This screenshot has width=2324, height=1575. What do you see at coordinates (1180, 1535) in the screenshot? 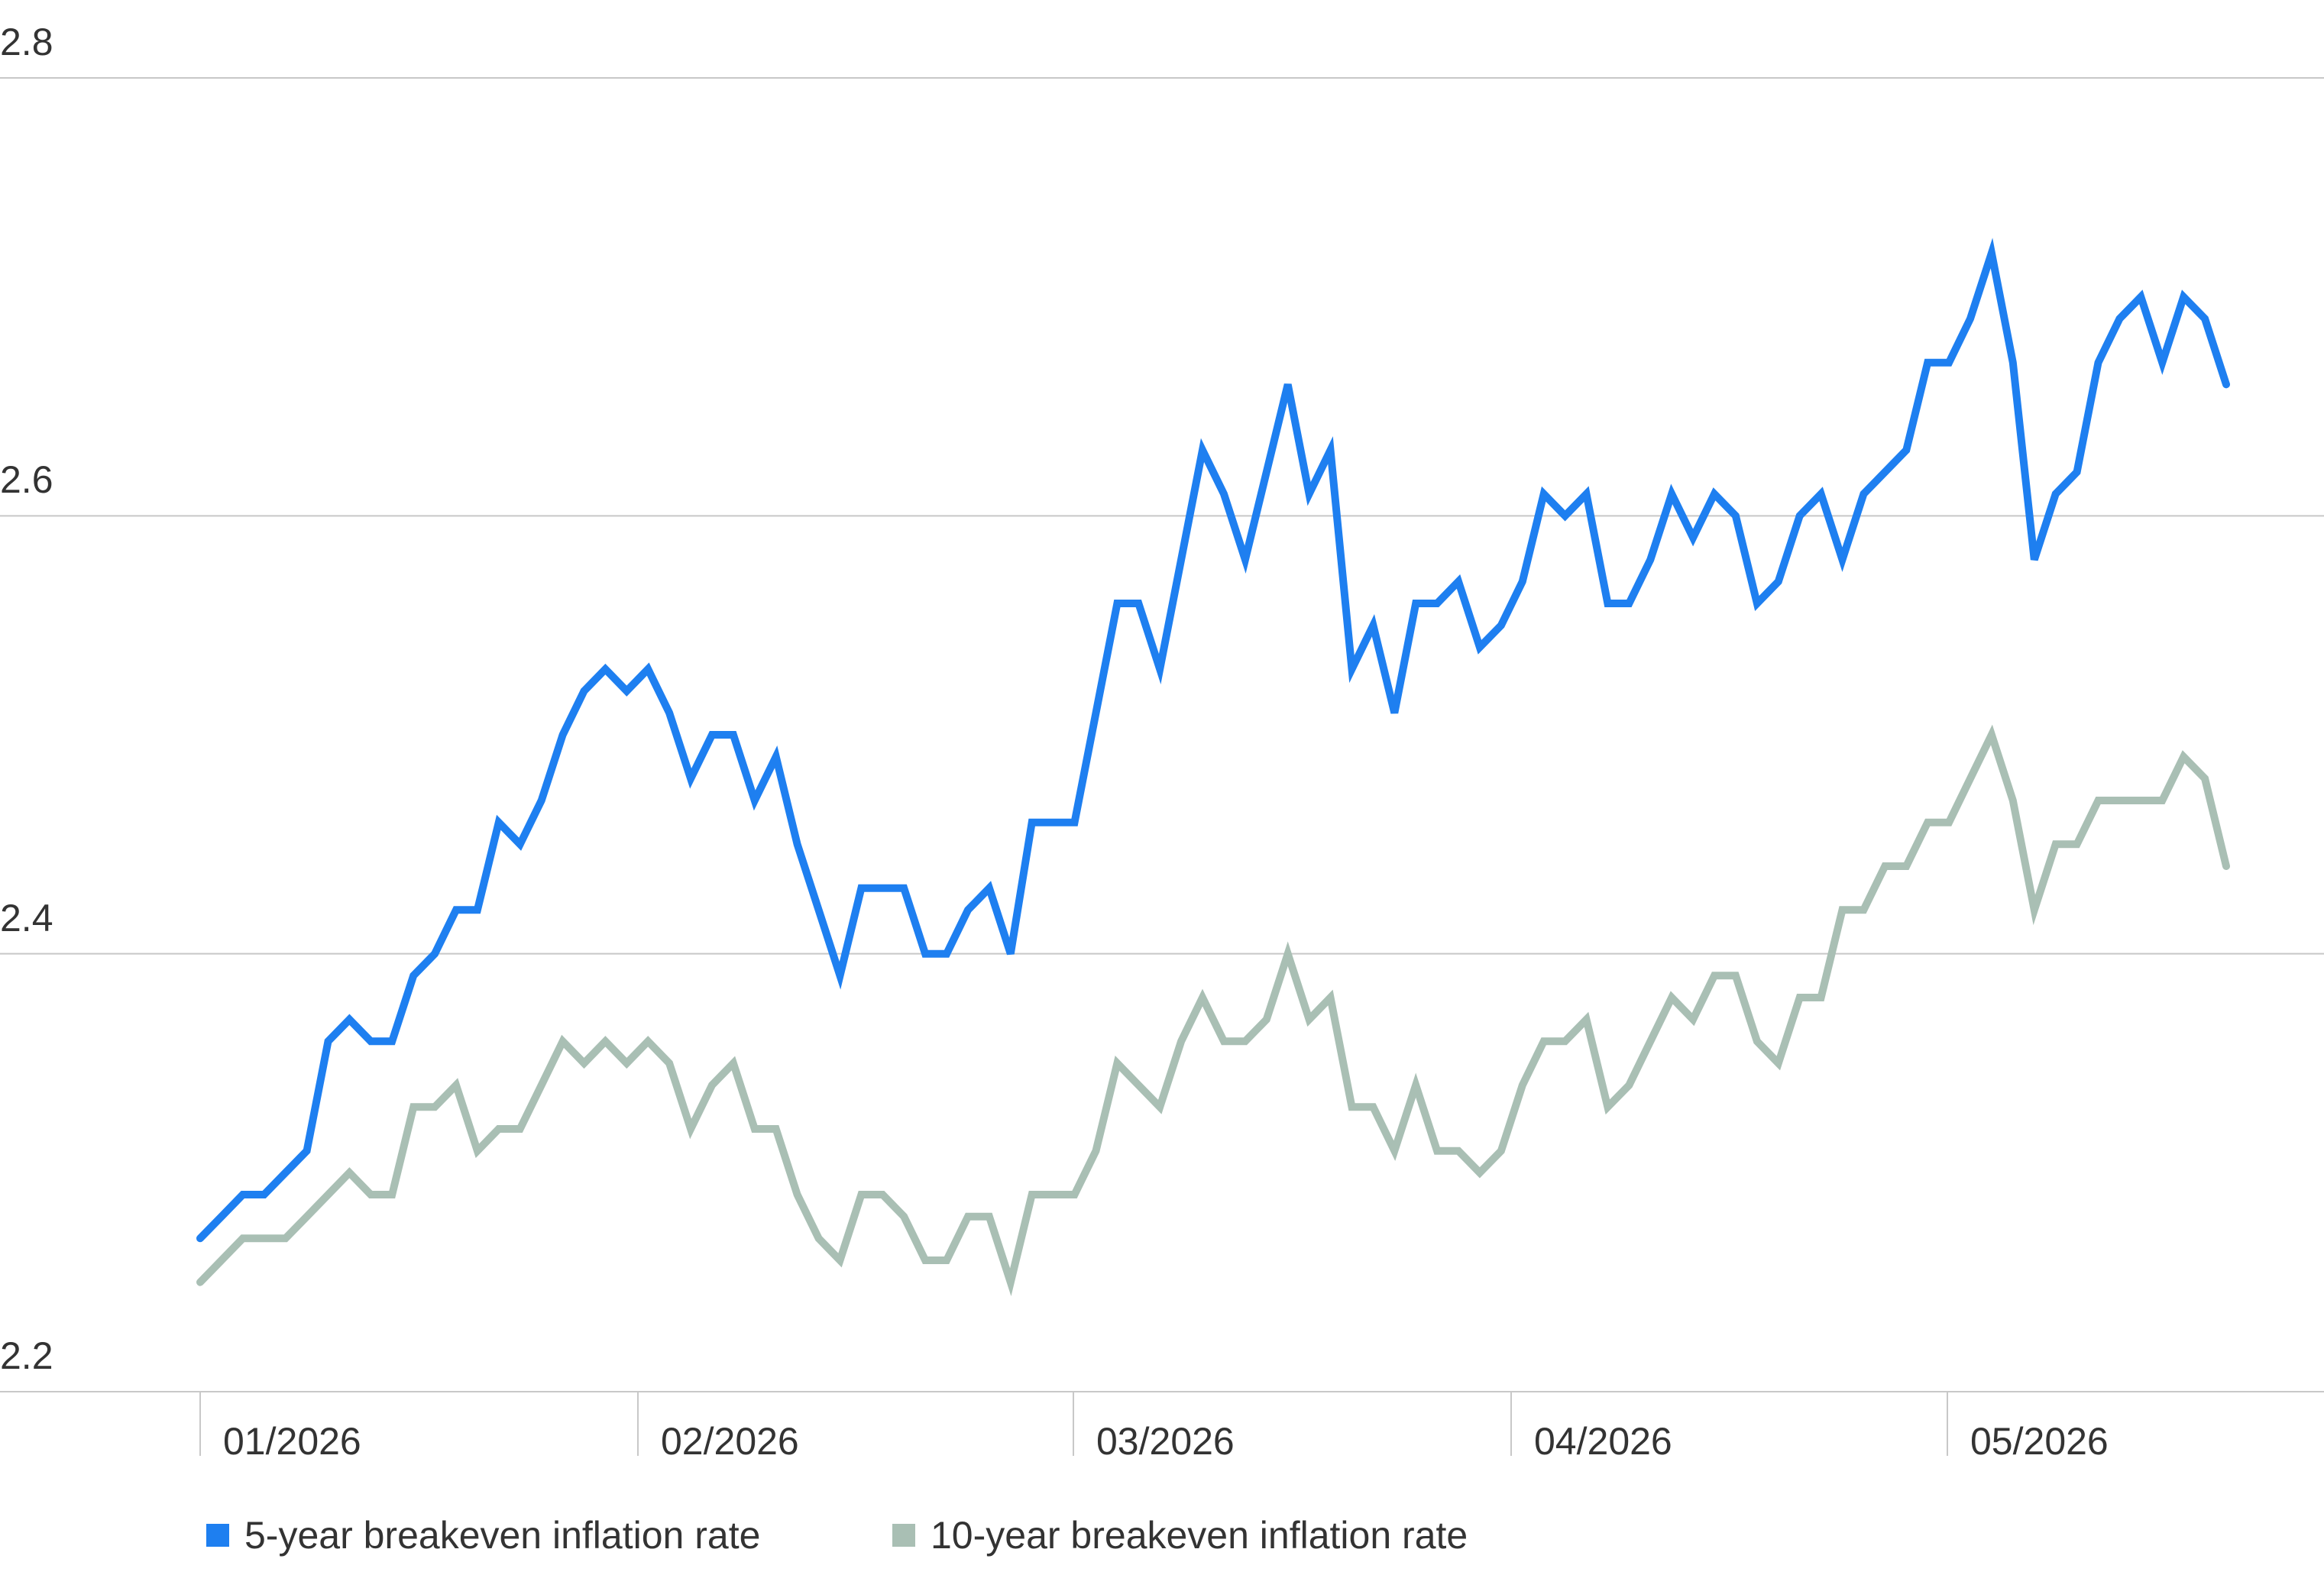
I see `legend-item-10-year: 10-year breakeven inflation rate` at bounding box center [1180, 1535].